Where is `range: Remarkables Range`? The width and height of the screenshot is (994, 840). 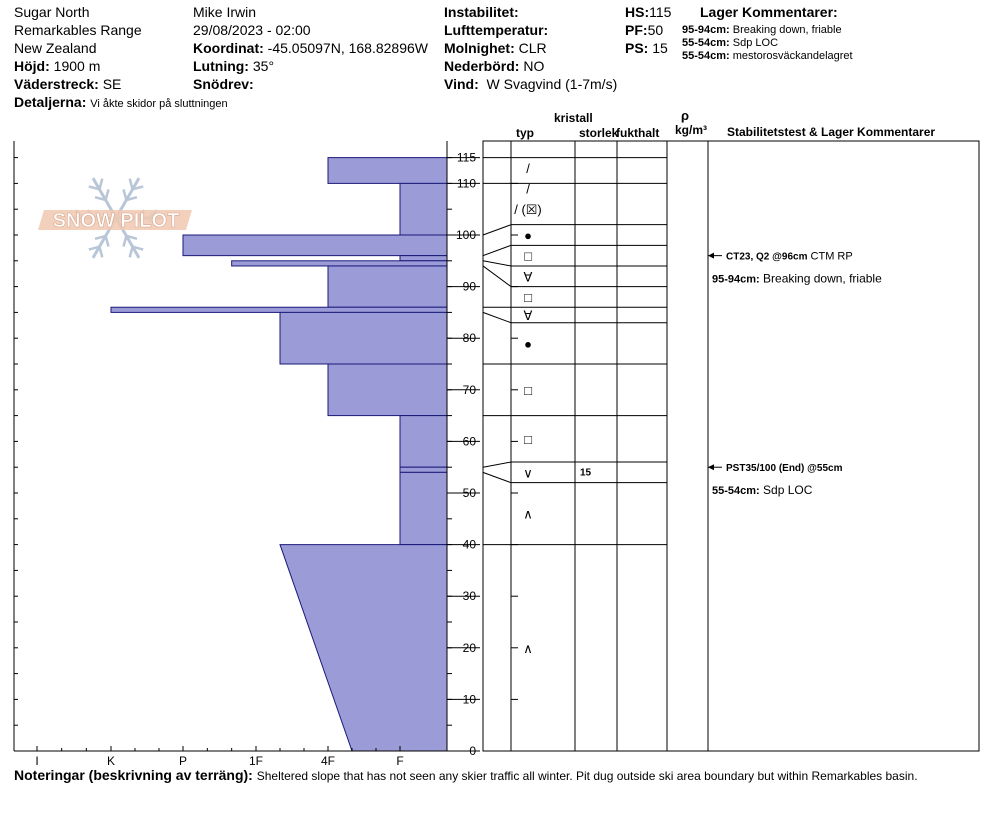
range: Remarkables Range is located at coordinates (78, 30).